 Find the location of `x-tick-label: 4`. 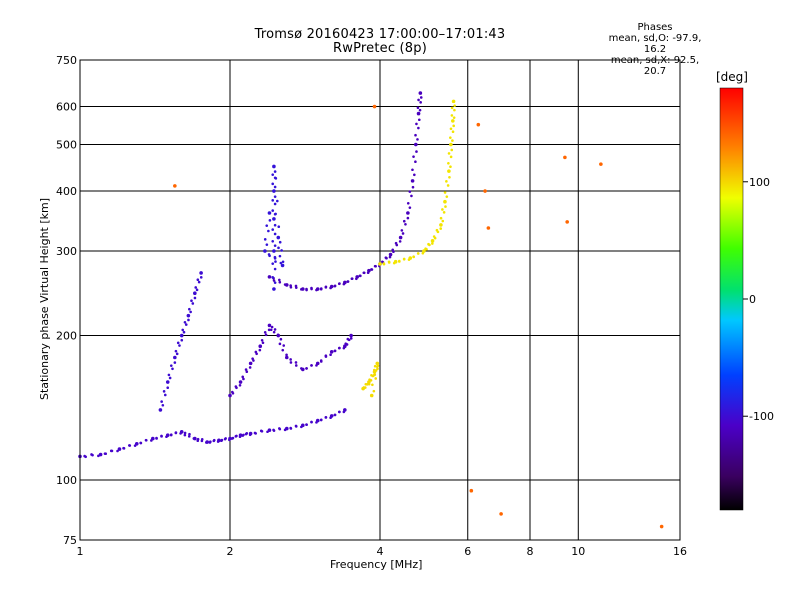

x-tick-label: 4 is located at coordinates (380, 551).